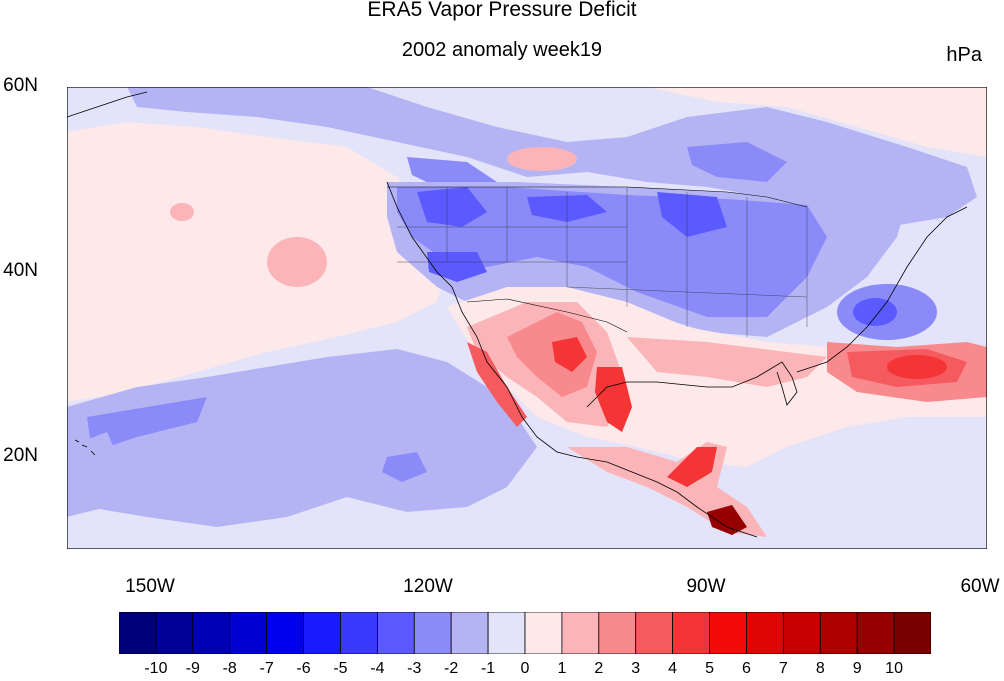  Describe the element at coordinates (599, 668) in the screenshot. I see `colorbar-label: 2` at that location.